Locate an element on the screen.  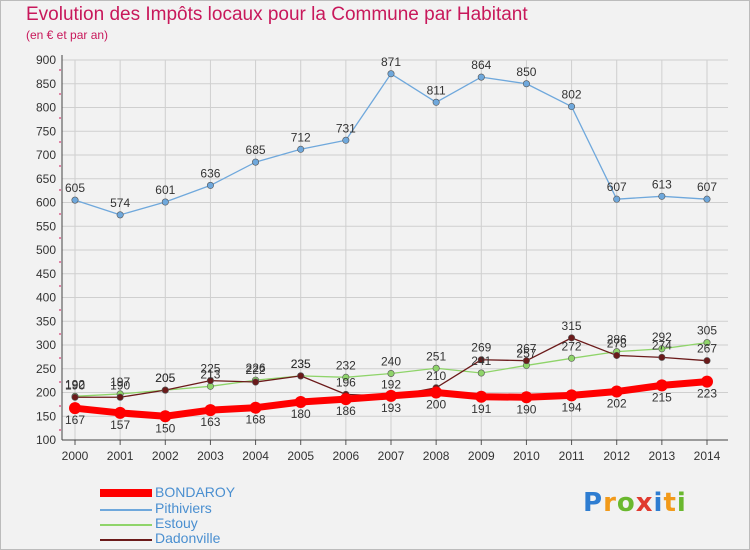
data-label-dadonville-2010: 267 is located at coordinates (526, 349).